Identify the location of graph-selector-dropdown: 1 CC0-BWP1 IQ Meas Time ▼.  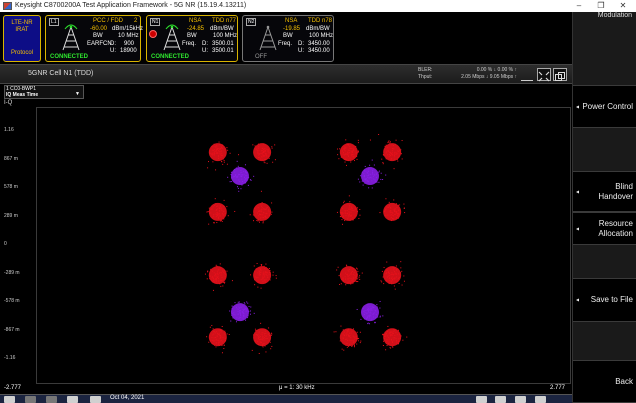
(44, 92).